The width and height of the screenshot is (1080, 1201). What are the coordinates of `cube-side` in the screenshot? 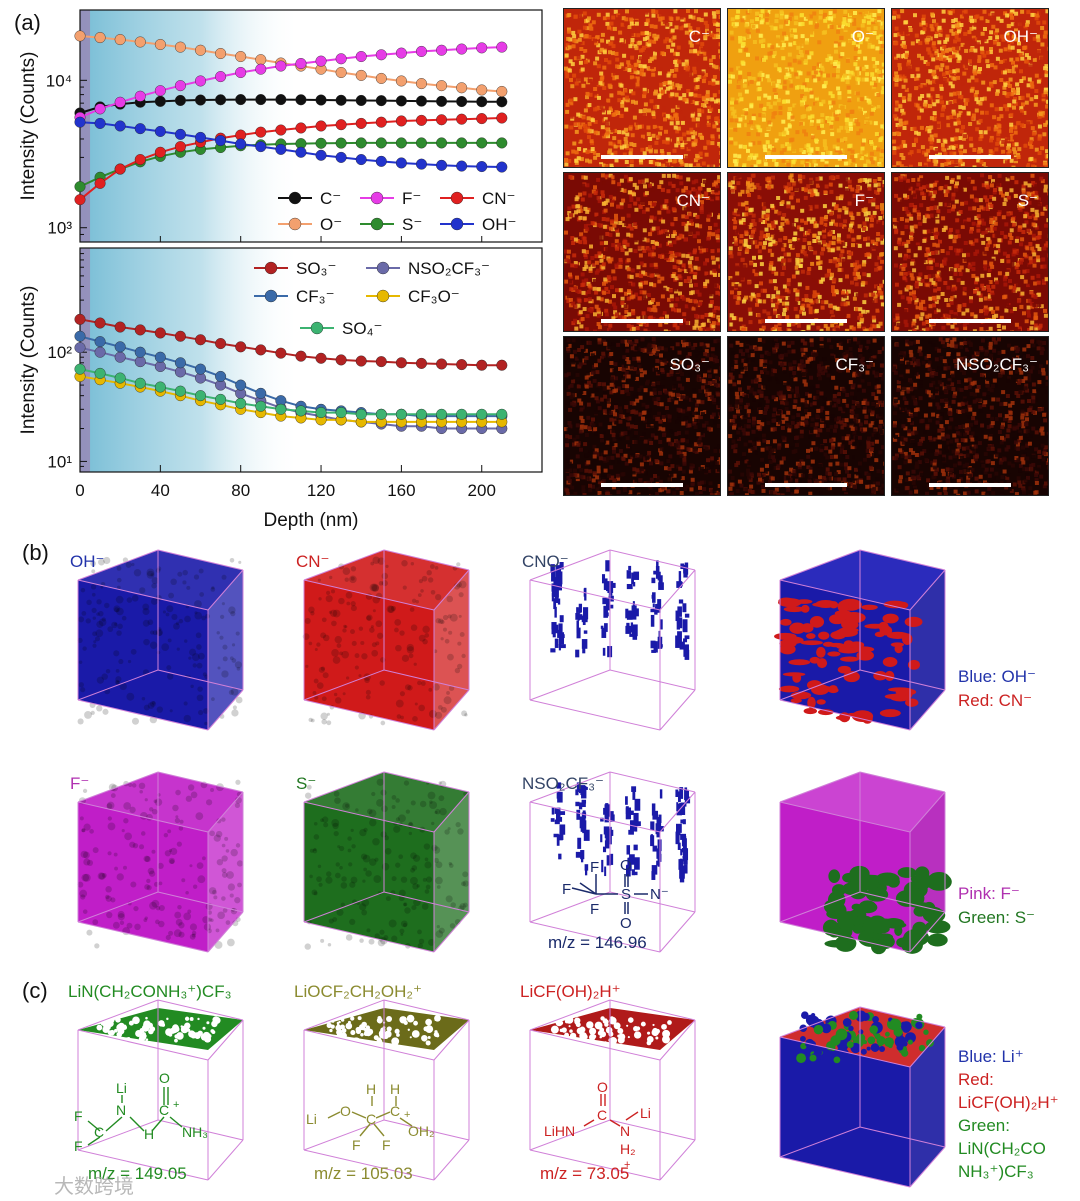 It's located at (927, 650).